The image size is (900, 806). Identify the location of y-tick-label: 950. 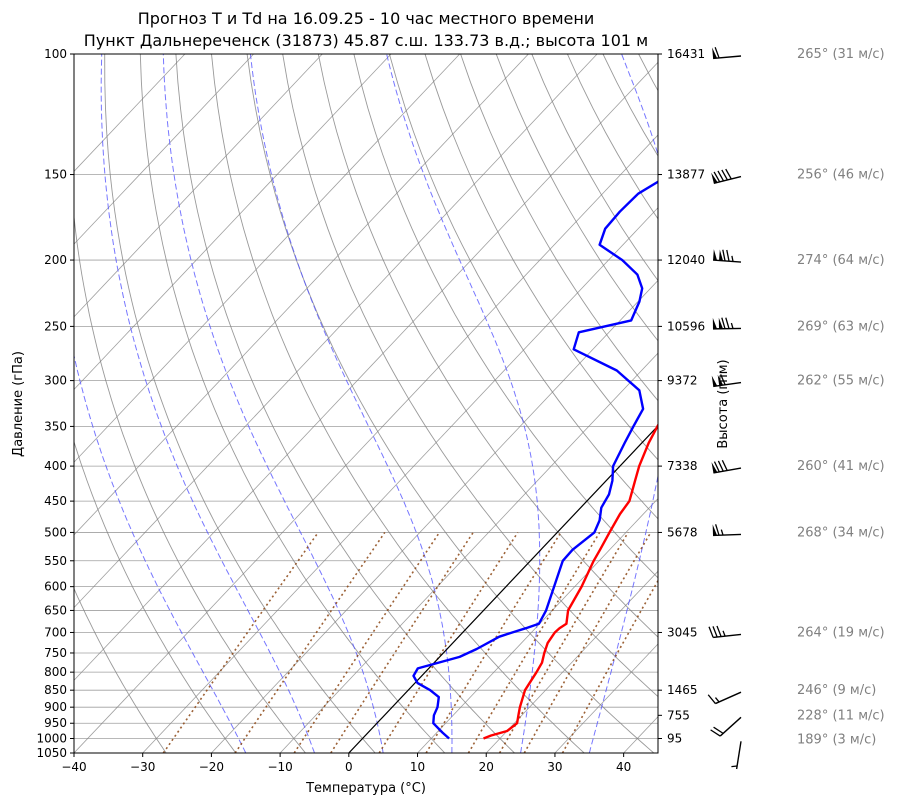
(55, 723).